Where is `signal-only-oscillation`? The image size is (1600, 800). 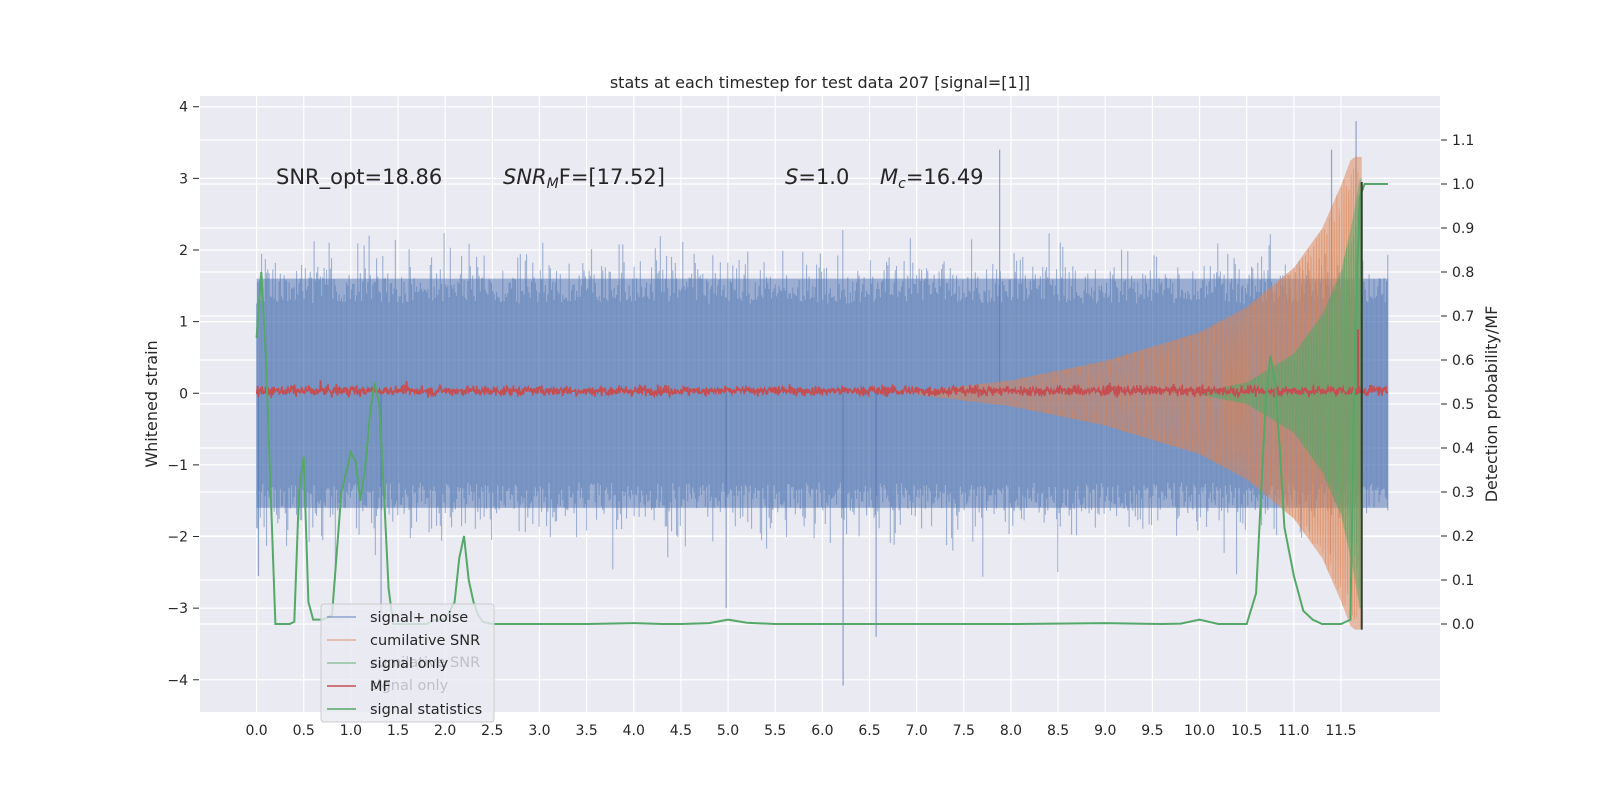
signal-only-oscillation is located at coordinates (1281, 395).